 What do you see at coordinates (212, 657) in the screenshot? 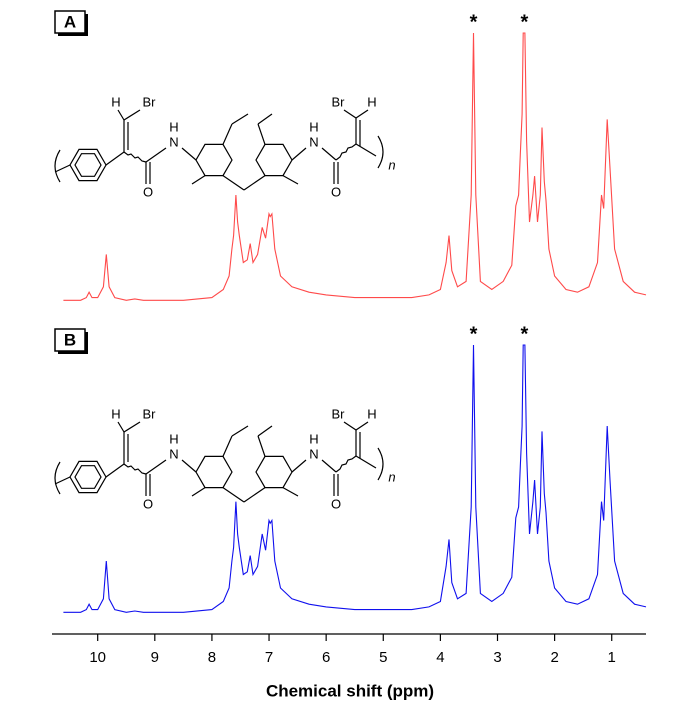
I see `x-tick-label: 8` at bounding box center [212, 657].